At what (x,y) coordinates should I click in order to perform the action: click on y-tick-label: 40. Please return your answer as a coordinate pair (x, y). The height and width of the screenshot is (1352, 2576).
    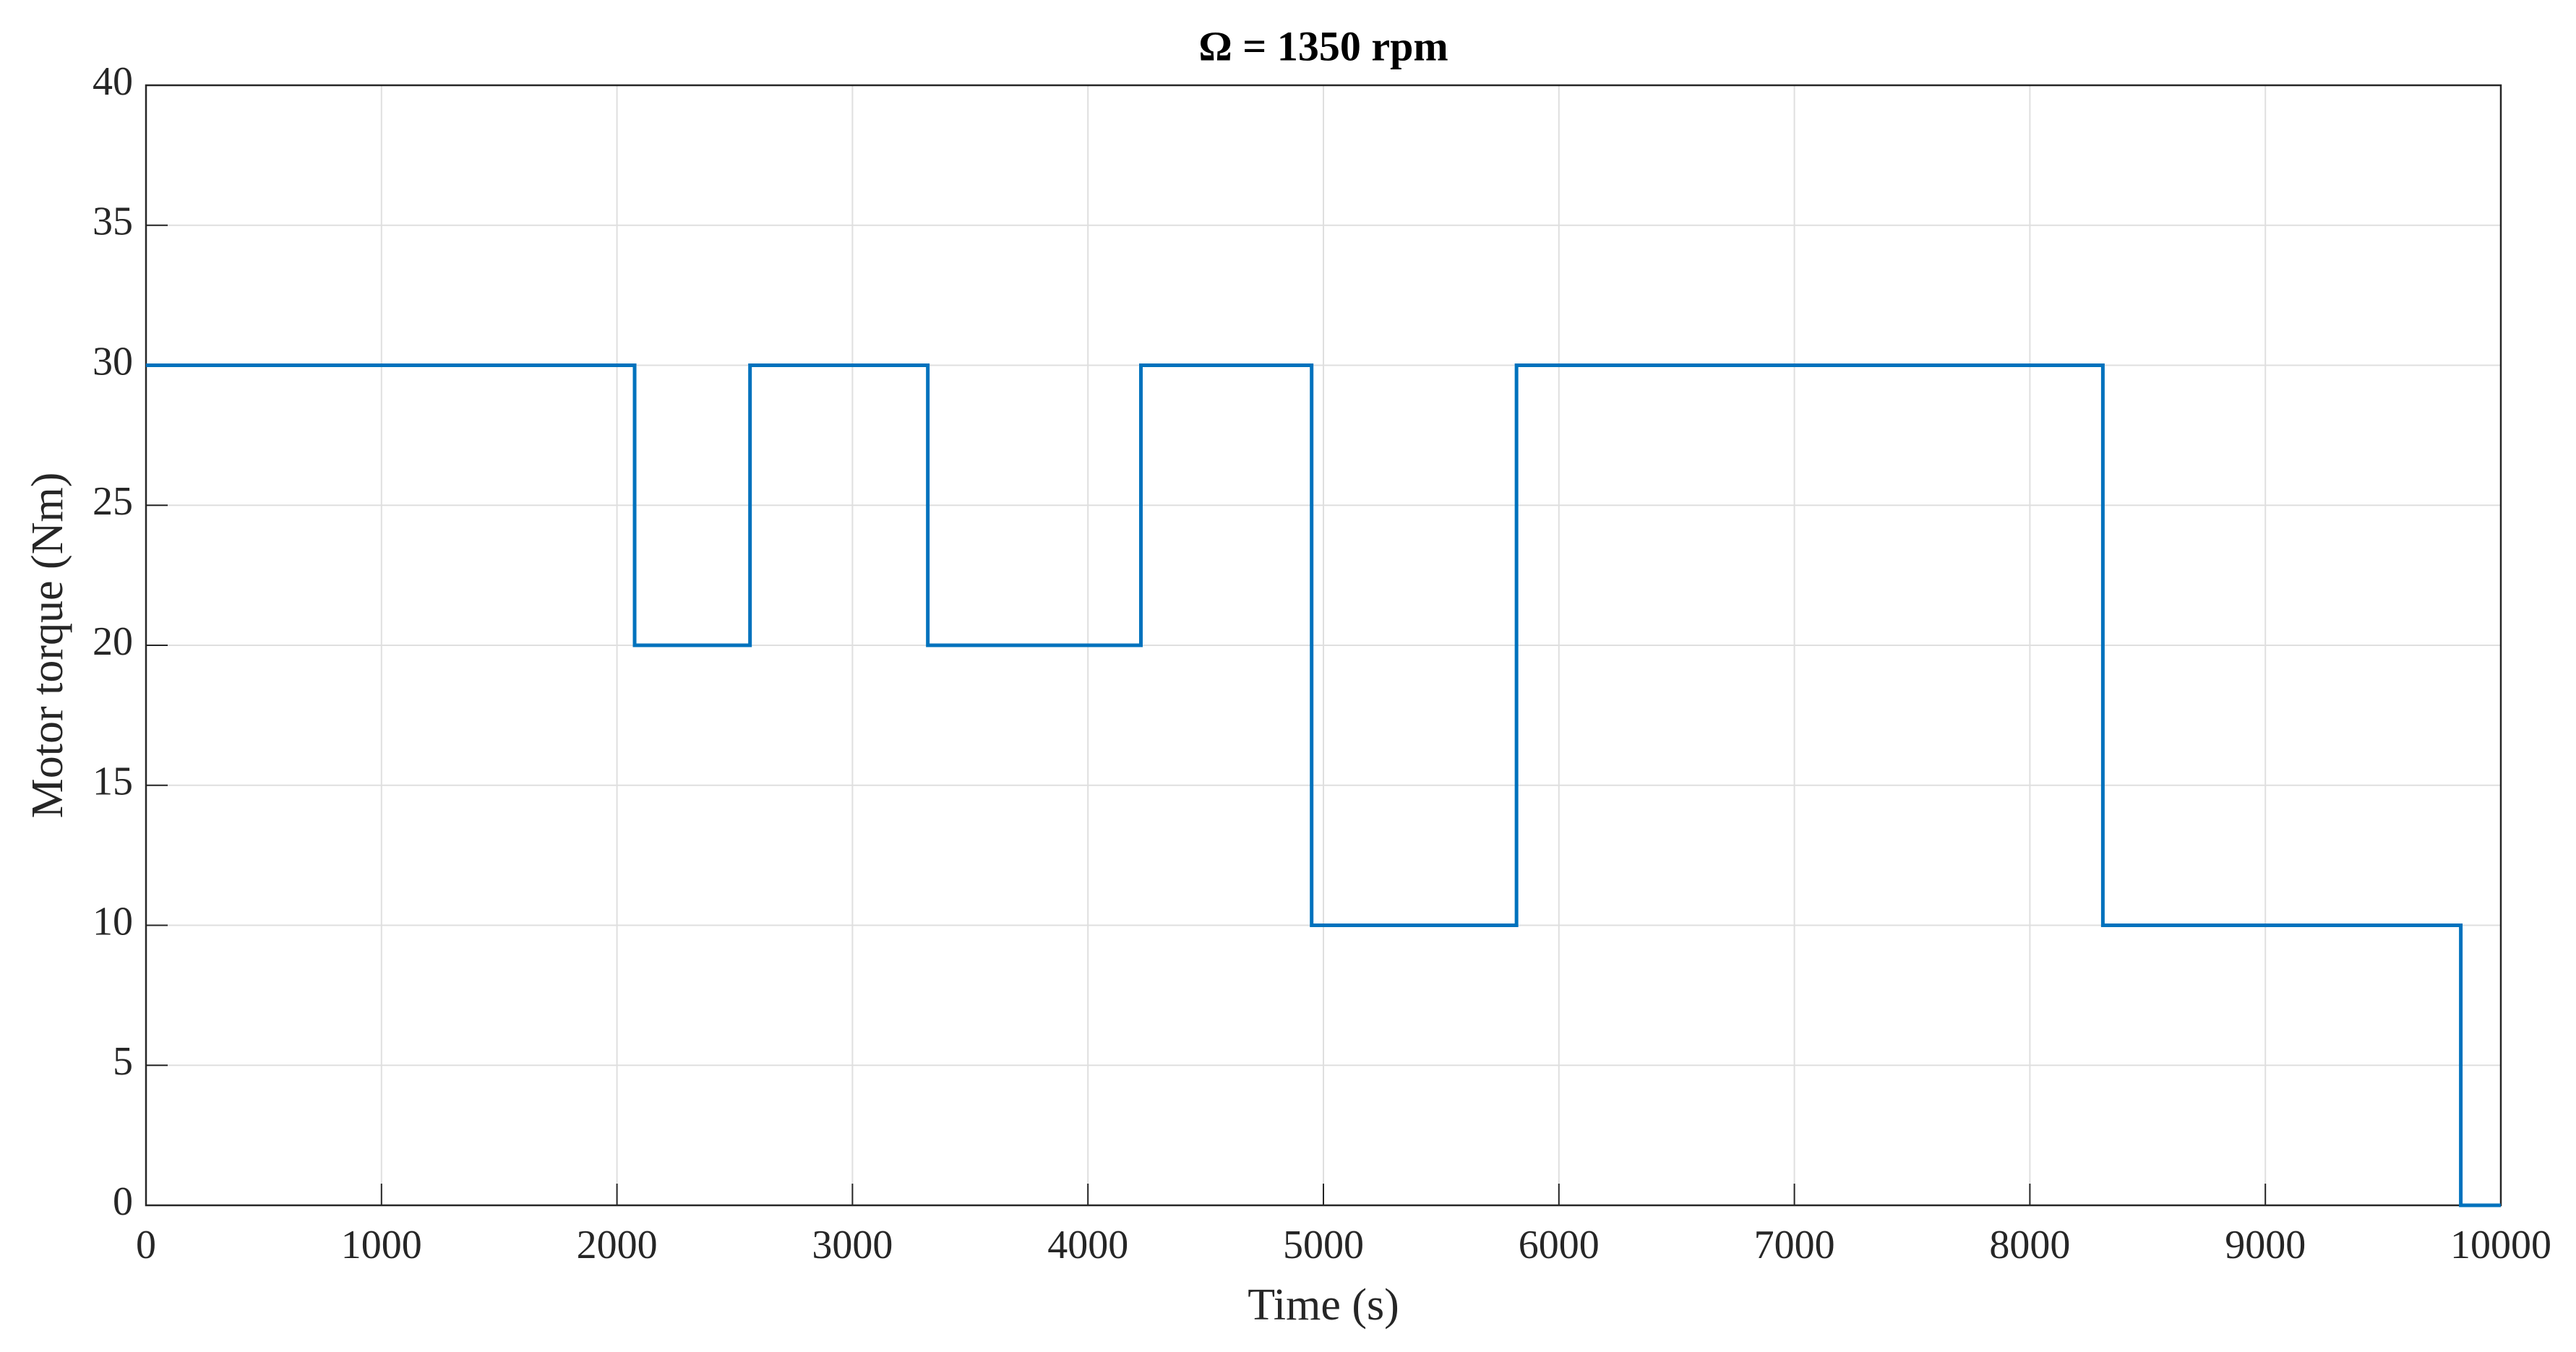
    Looking at the image, I should click on (113, 81).